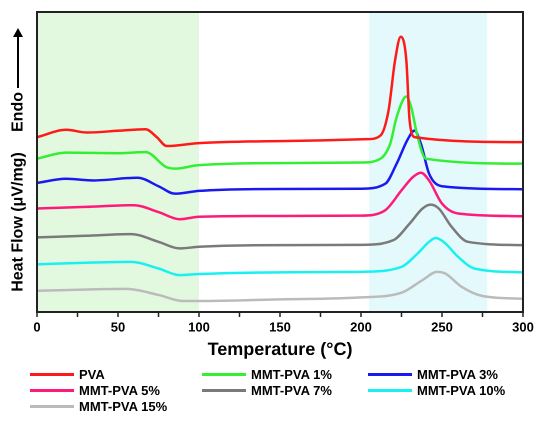 This screenshot has height=423, width=544. What do you see at coordinates (291, 390) in the screenshot?
I see `legend-label: MMT-PVA 7%` at bounding box center [291, 390].